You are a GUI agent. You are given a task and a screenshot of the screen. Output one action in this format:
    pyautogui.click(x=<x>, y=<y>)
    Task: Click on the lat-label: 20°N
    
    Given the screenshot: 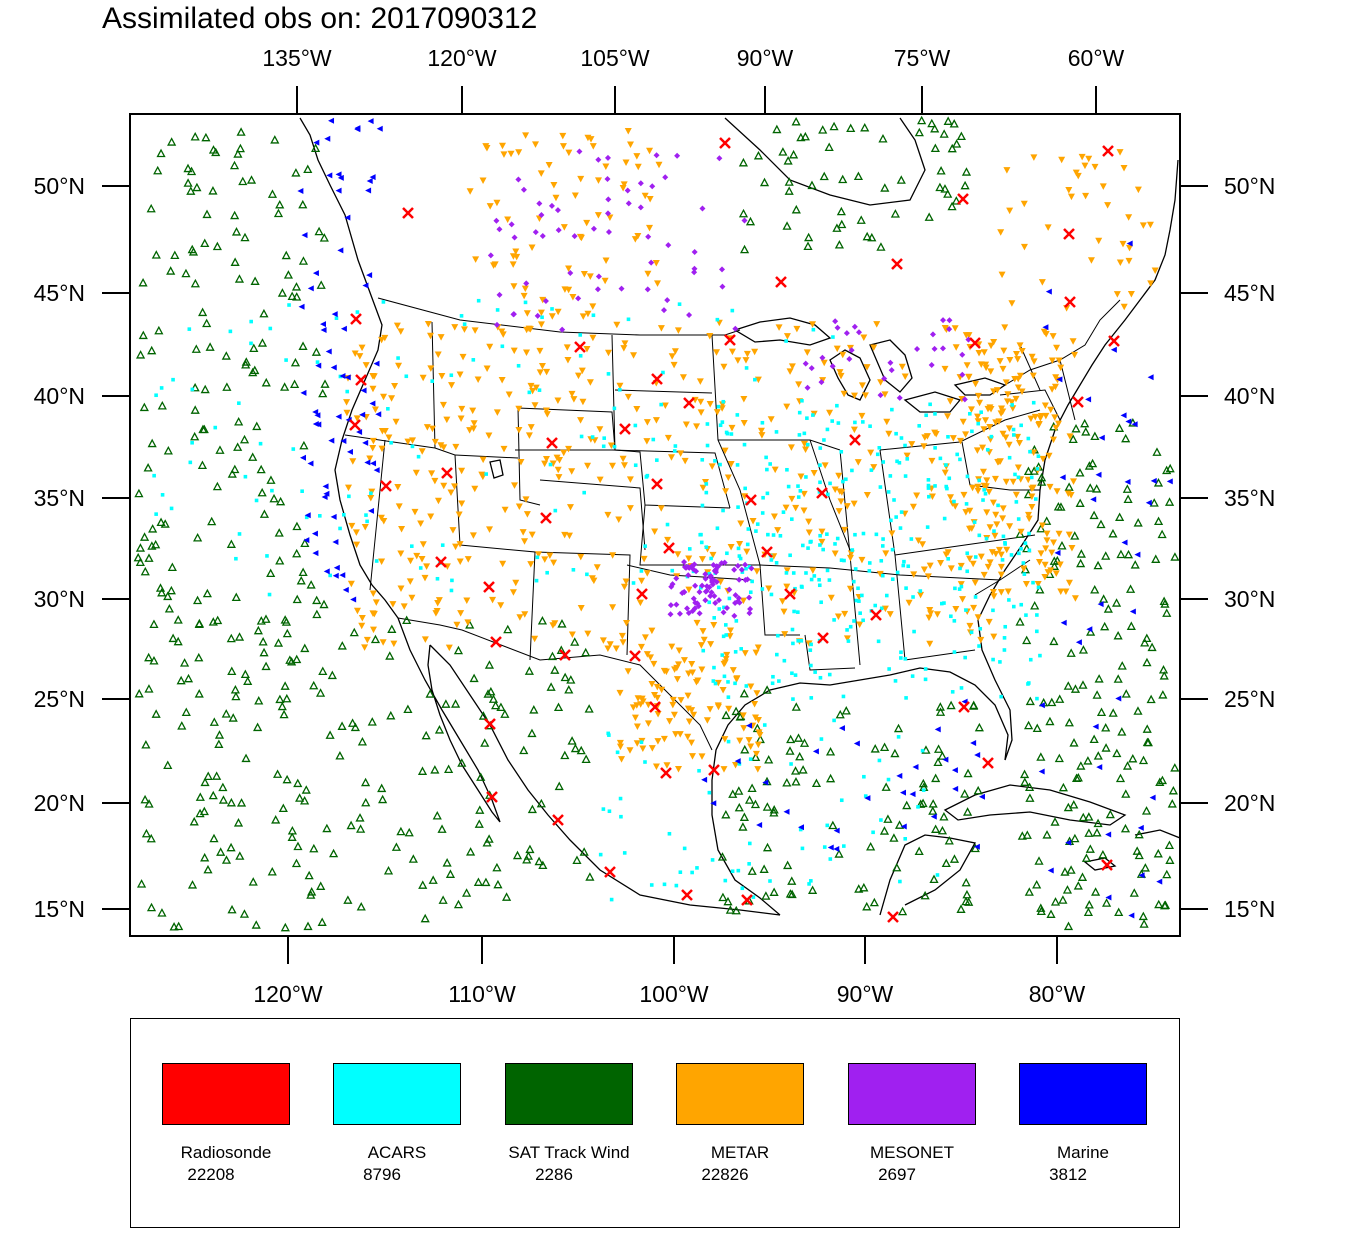 What is the action you would take?
    pyautogui.click(x=59, y=803)
    